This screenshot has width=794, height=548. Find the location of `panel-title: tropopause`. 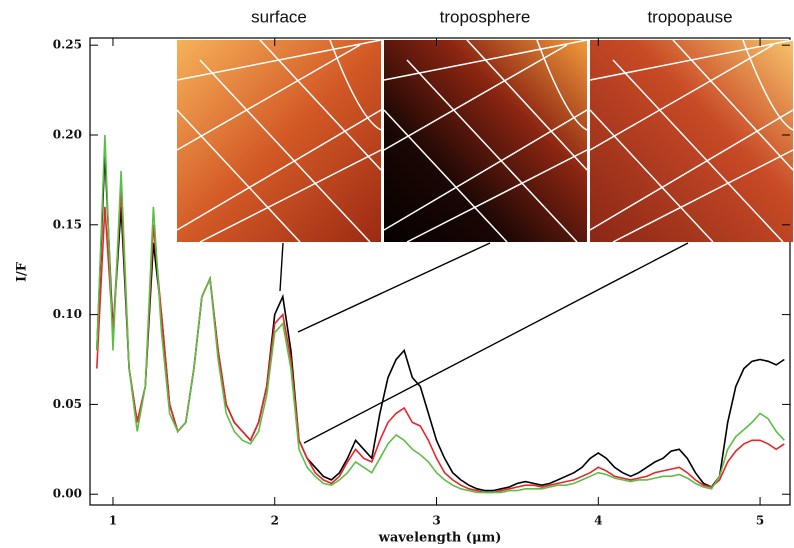

panel-title: tropopause is located at coordinates (689, 16).